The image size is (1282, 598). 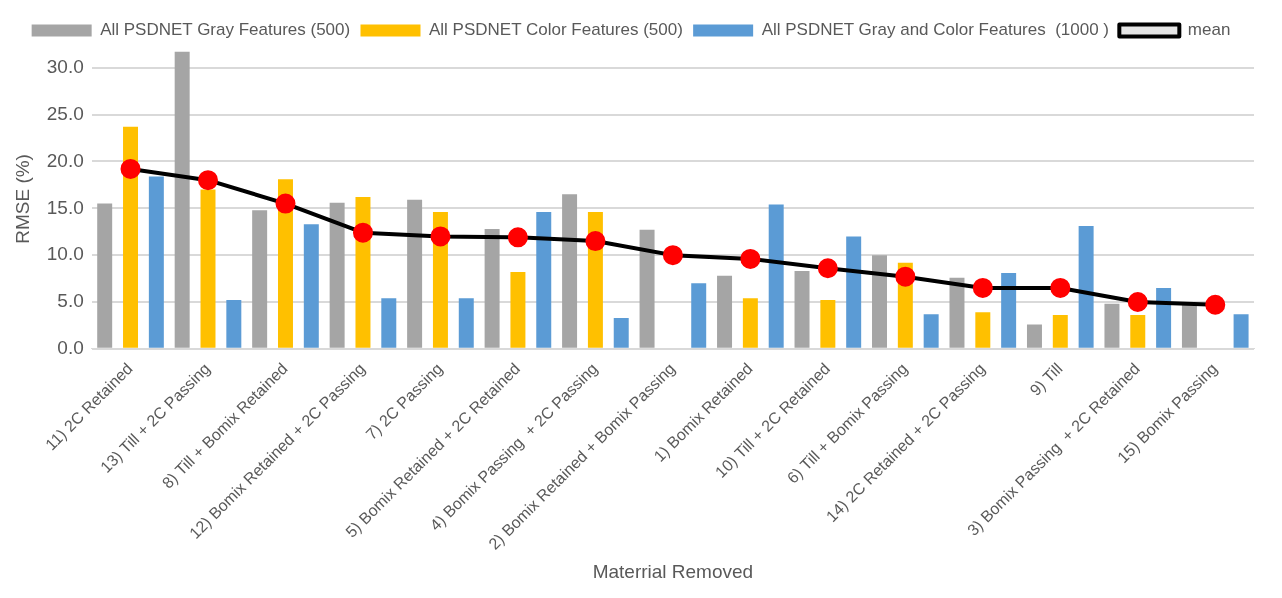 I want to click on x-tick-label: 9) Till, so click(x=1046, y=379).